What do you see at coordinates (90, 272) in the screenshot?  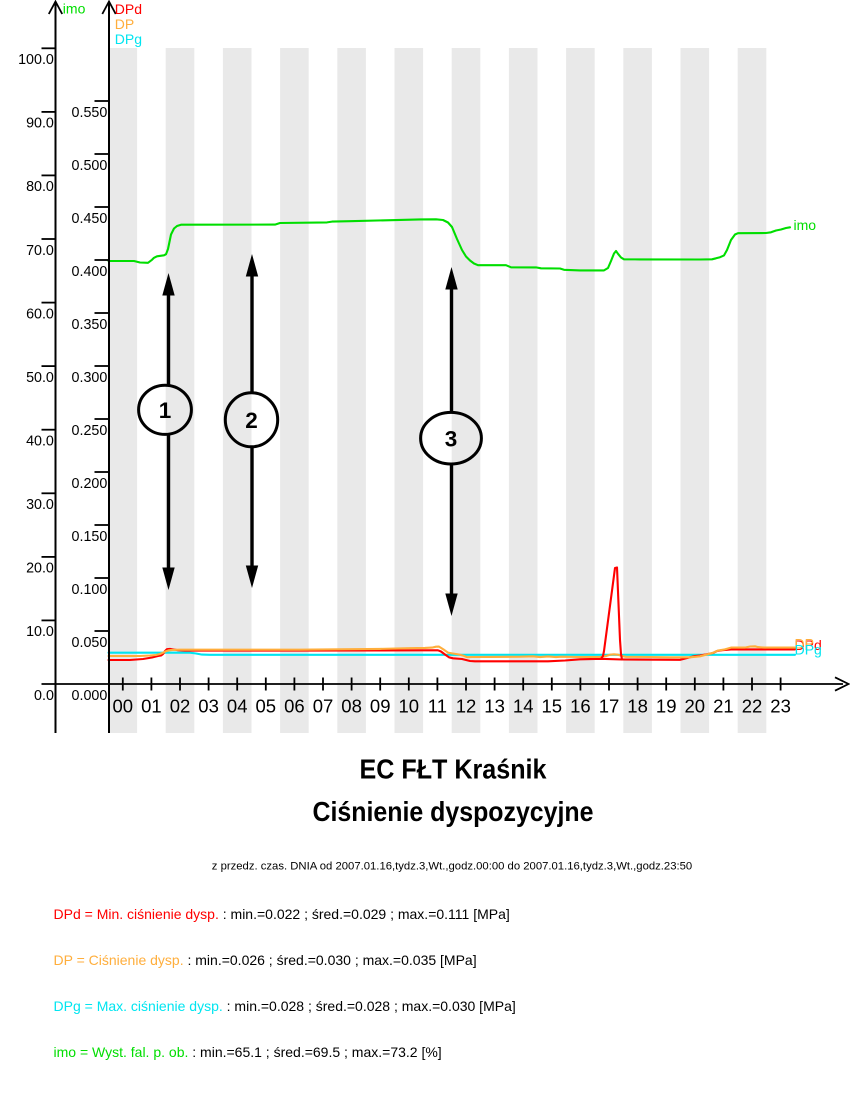 I see `svg-text: 0.400` at bounding box center [90, 272].